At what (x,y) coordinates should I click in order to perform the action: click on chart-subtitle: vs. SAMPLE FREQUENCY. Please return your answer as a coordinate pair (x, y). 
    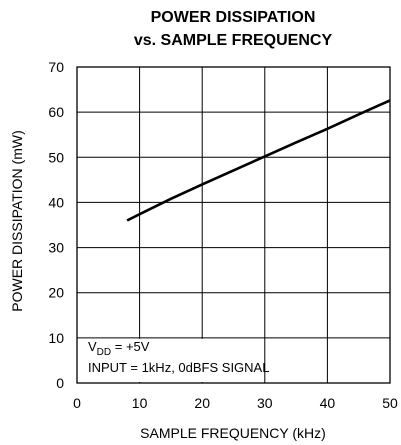
    Looking at the image, I should click on (233, 40).